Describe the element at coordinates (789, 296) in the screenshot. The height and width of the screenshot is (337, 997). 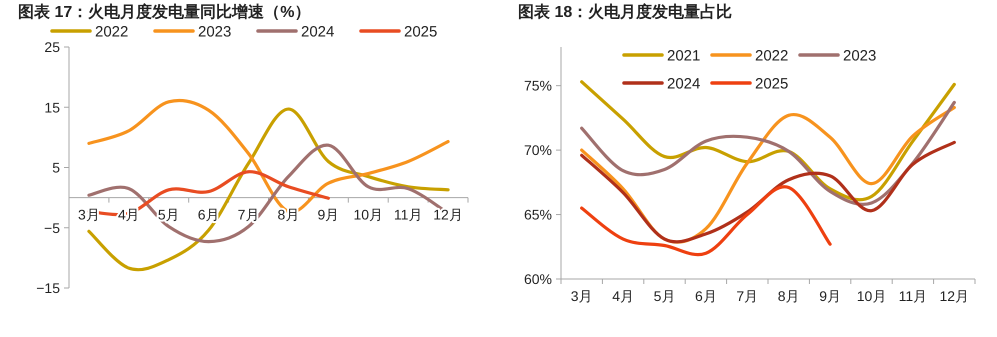
I see `x-tick-label: 8月` at that location.